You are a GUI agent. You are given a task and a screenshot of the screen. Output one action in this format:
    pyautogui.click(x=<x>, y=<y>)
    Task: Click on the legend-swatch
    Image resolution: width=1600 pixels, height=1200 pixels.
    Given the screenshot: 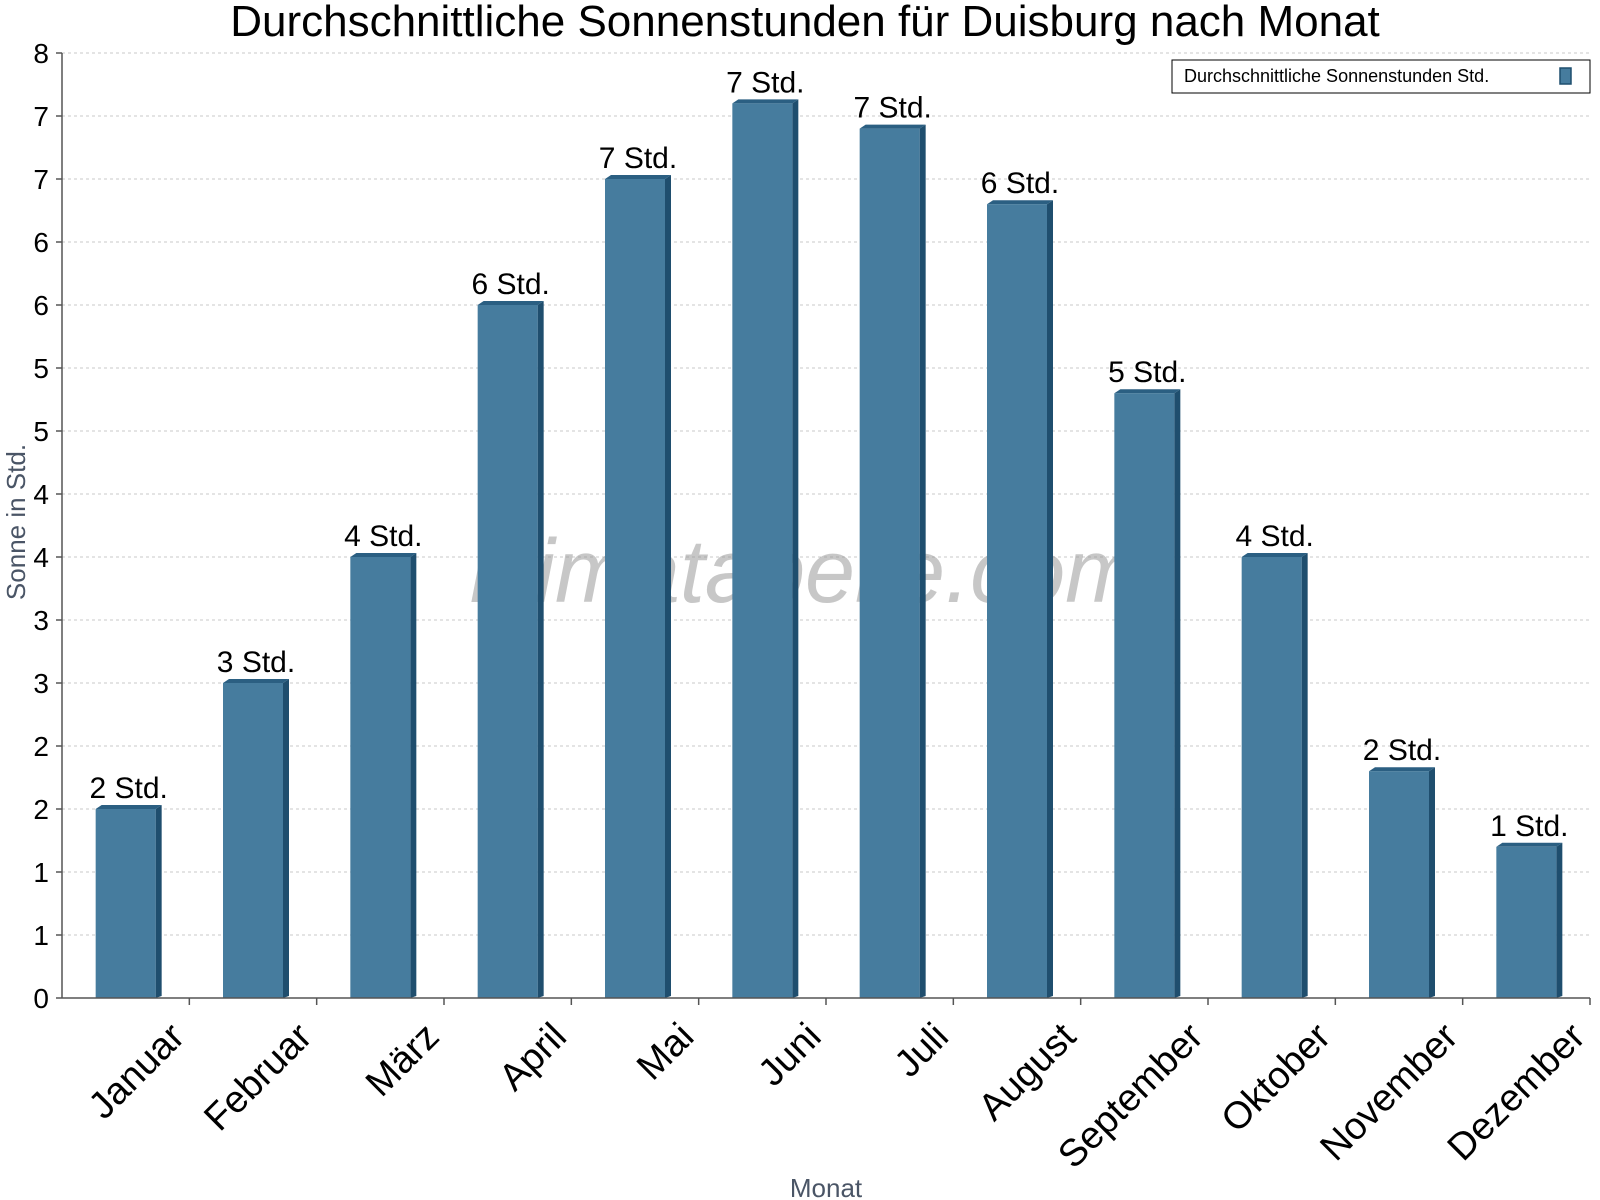 What is the action you would take?
    pyautogui.click(x=1565, y=76)
    